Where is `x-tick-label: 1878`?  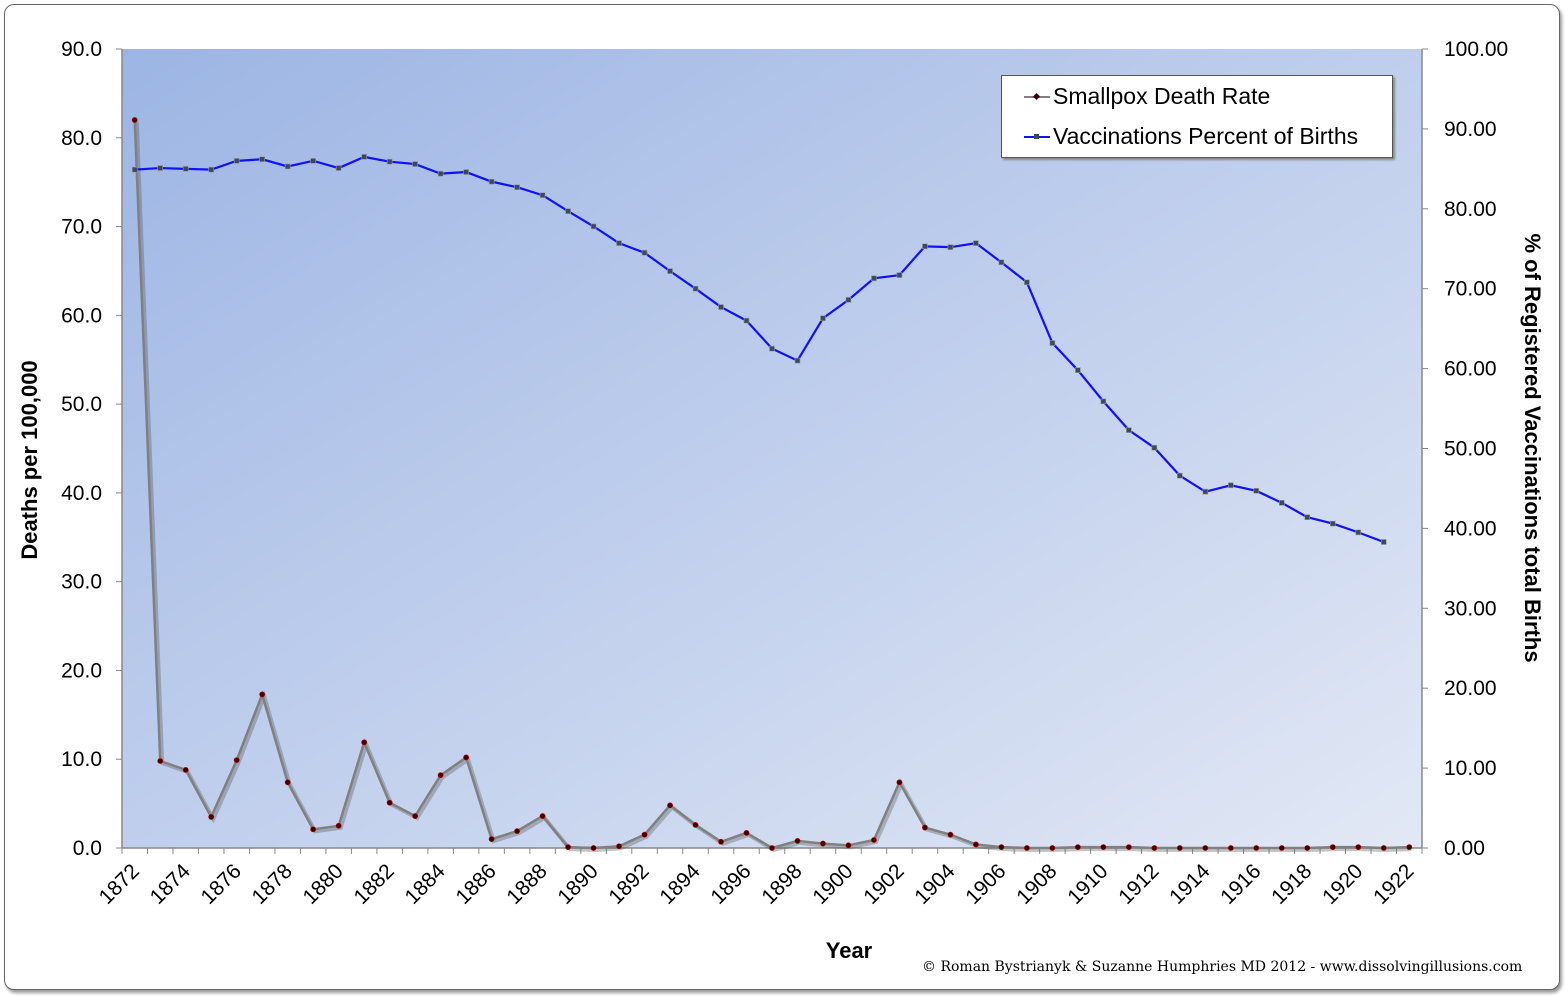 x-tick-label: 1878 is located at coordinates (272, 884).